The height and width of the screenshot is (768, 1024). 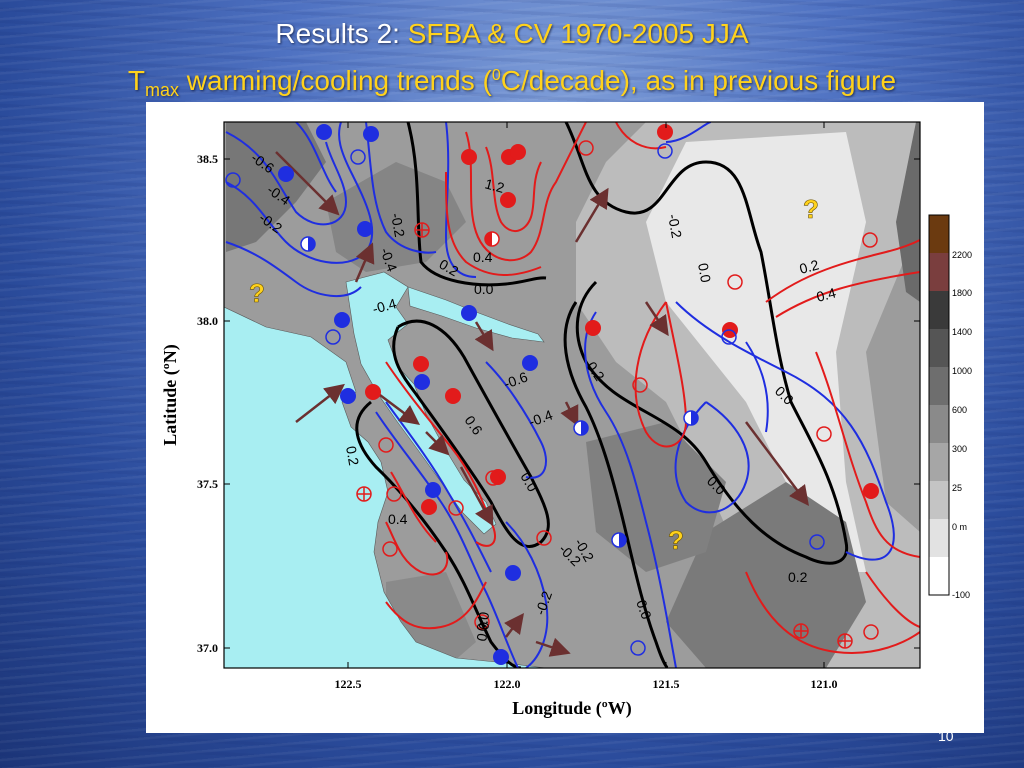 What do you see at coordinates (962, 371) in the screenshot?
I see `legend-label: 1000` at bounding box center [962, 371].